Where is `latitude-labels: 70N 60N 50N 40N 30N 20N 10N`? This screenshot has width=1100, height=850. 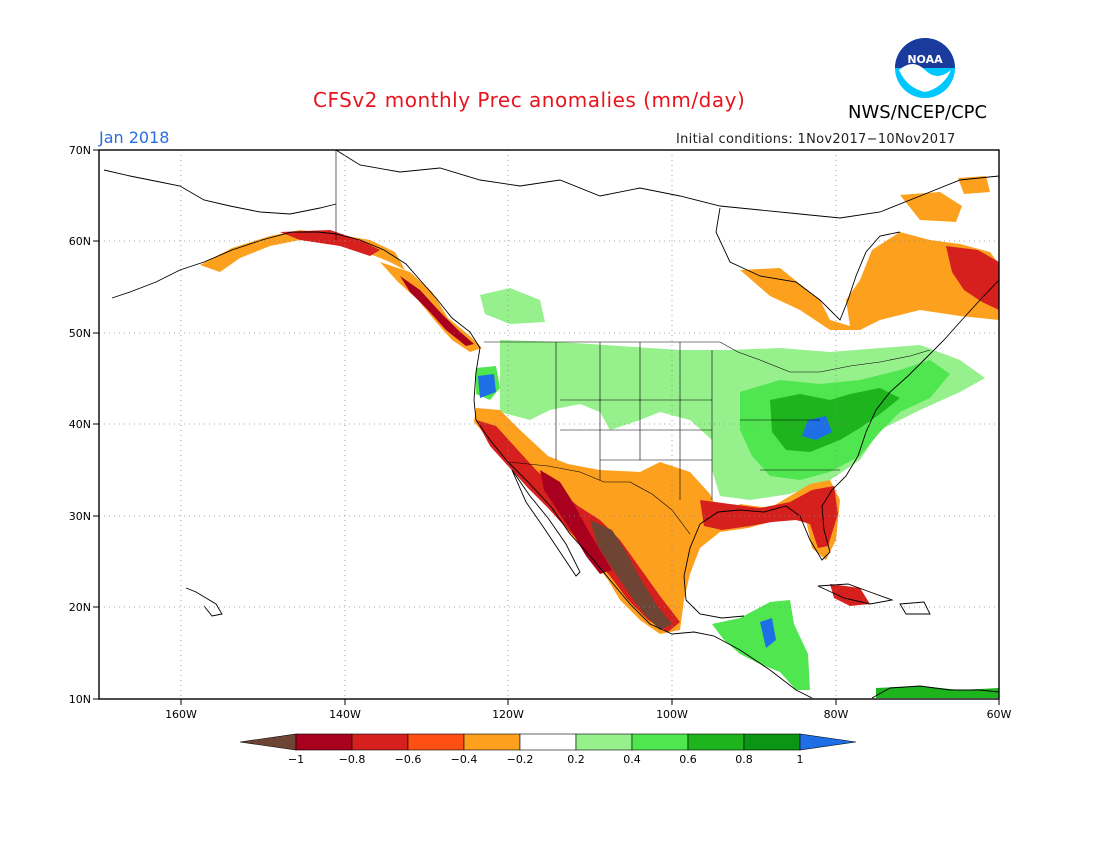
latitude-labels: 70N 60N 50N 40N 30N 20N 10N is located at coordinates (80, 425).